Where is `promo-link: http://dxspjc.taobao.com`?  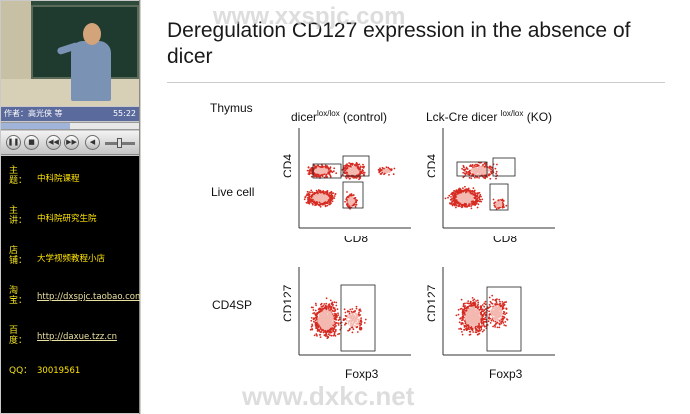
promo-link: http://dxspjc.taobao.com is located at coordinates (90, 297).